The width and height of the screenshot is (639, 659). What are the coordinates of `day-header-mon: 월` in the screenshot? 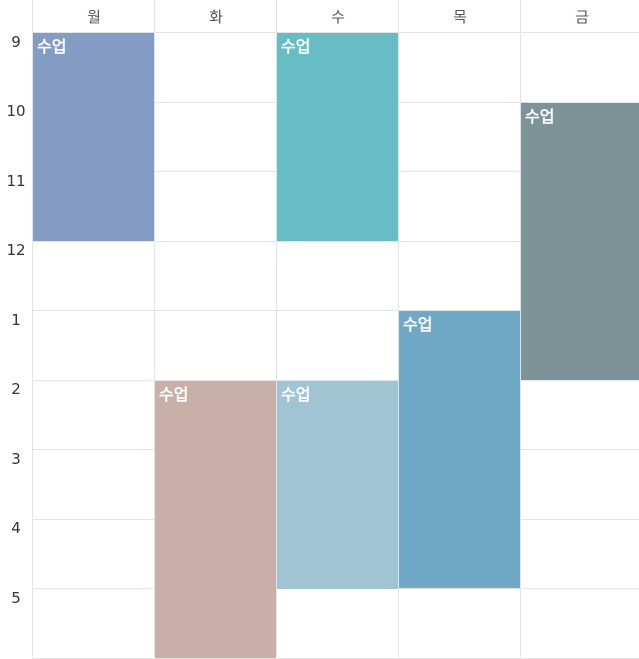 It's located at (94, 16).